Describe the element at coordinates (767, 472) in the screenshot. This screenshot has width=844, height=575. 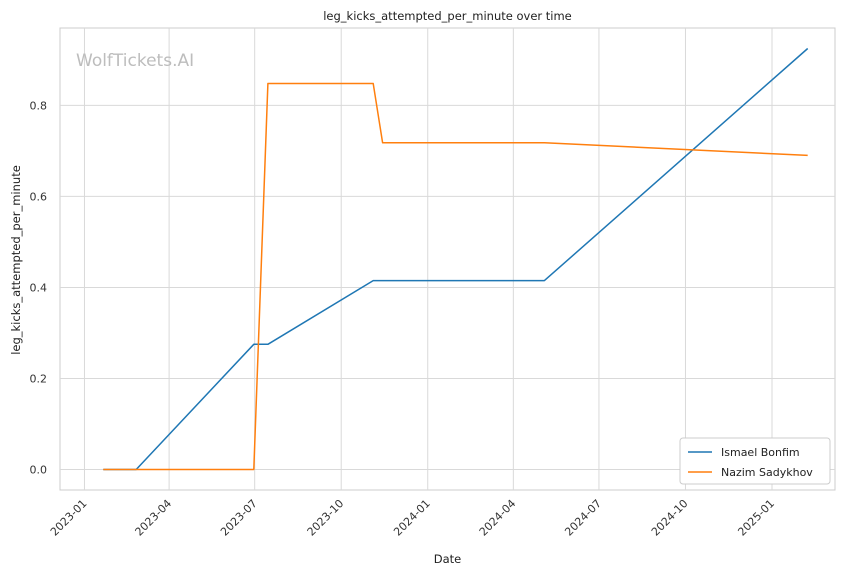
I see `legend-label-nazim-sadykhov: Nazim Sadykhov` at that location.